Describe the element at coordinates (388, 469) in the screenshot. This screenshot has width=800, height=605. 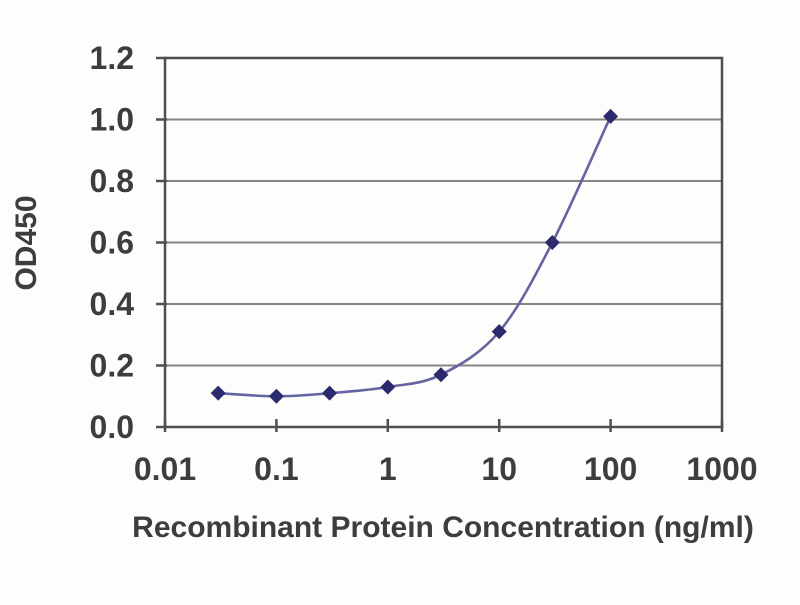
I see `x-tick-label: 1` at that location.